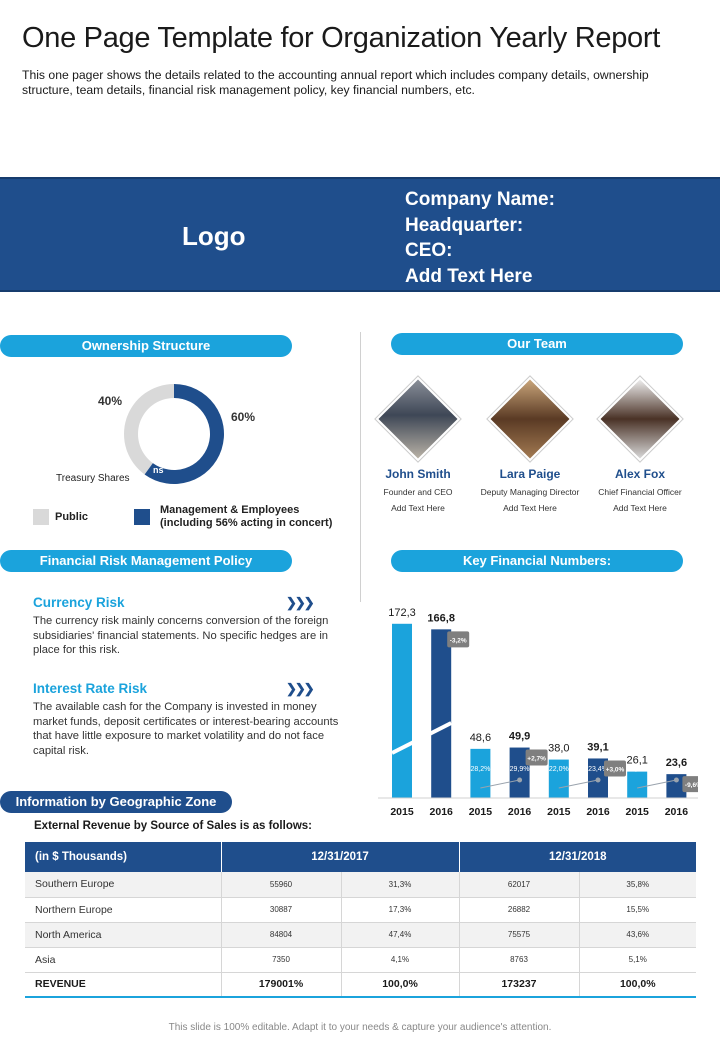 The height and width of the screenshot is (1040, 720). What do you see at coordinates (418, 474) in the screenshot?
I see `team-member-name: John Smith` at bounding box center [418, 474].